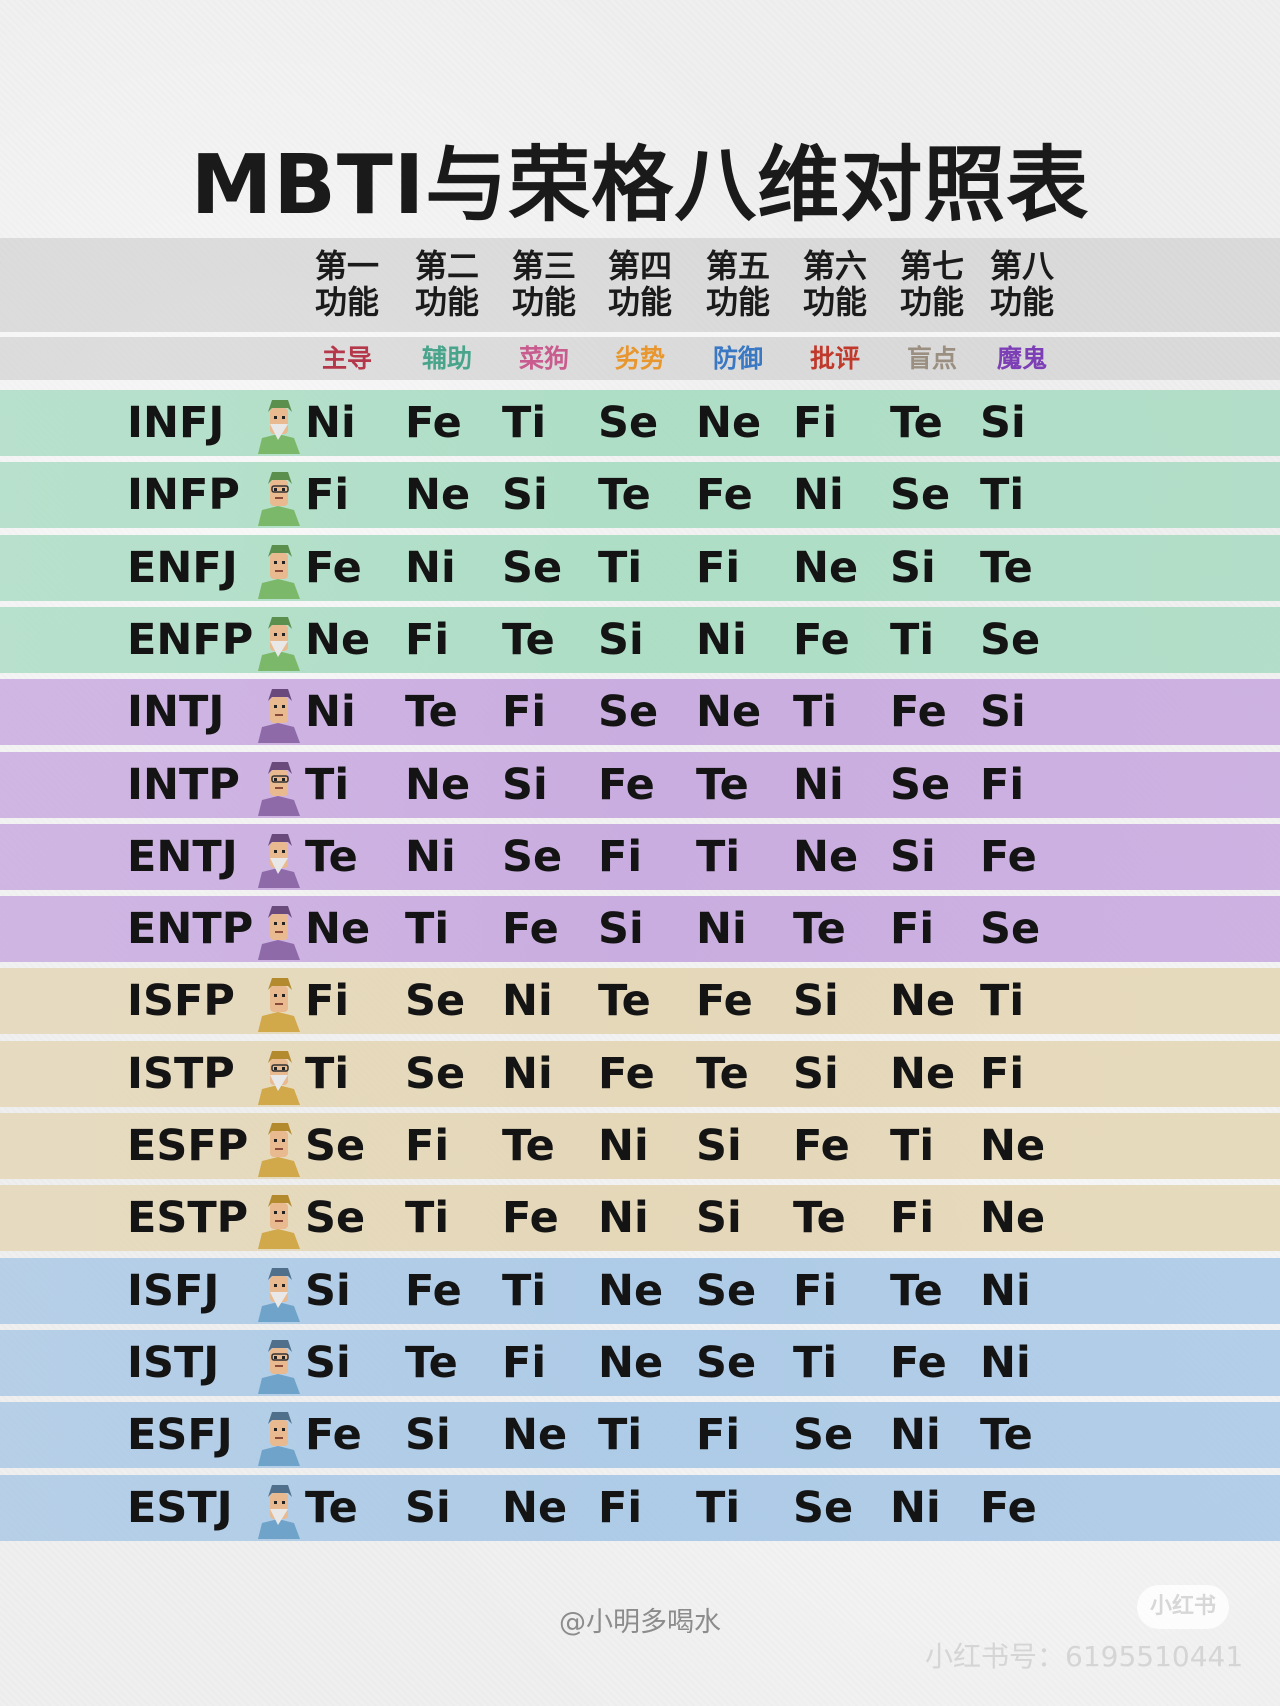  I want to click on header-band, so click(640, 309).